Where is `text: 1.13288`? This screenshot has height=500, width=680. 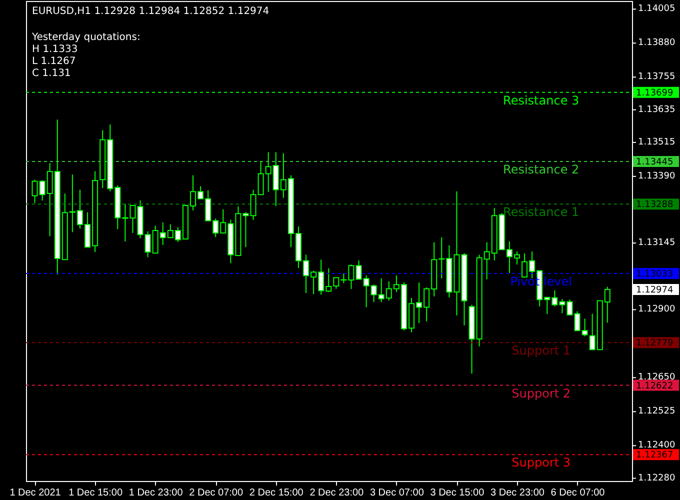
text: 1.13288 is located at coordinates (655, 205).